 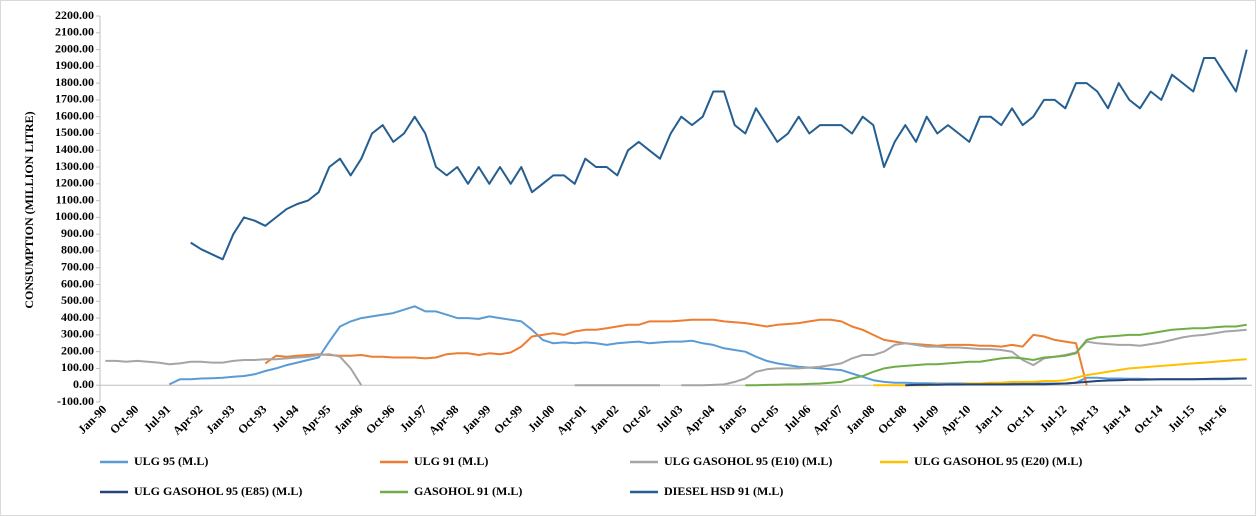 What do you see at coordinates (74, 15) in the screenshot?
I see `y-tick-label: 2200.00` at bounding box center [74, 15].